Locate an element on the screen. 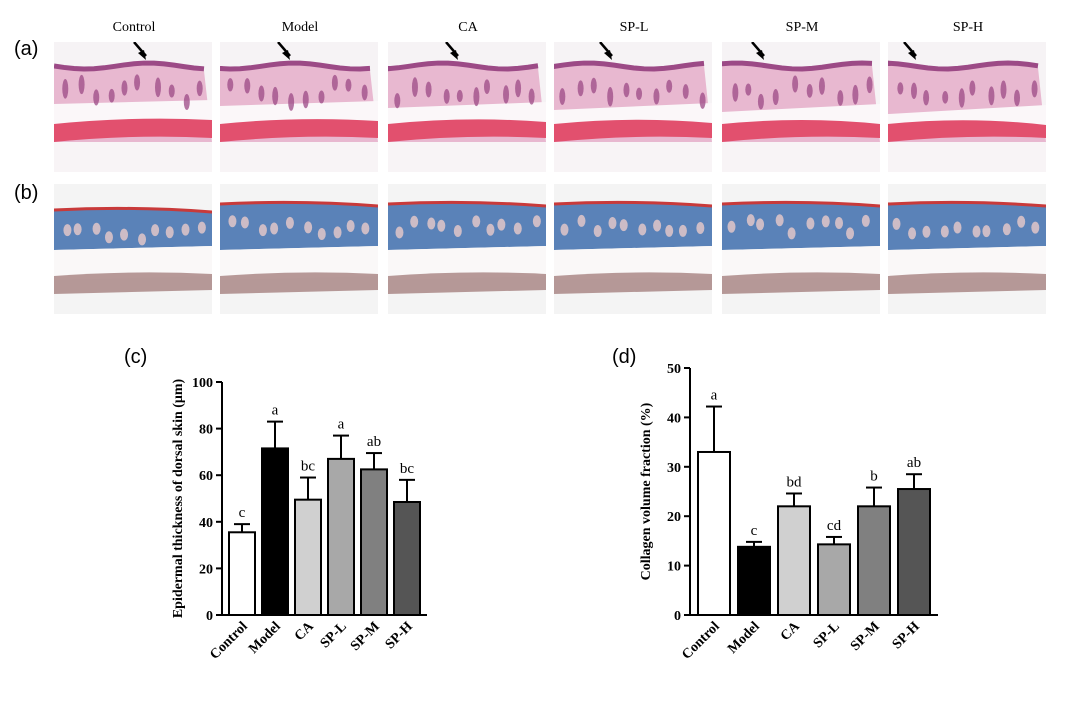 The width and height of the screenshot is (1080, 707). y-tick-label: 80 is located at coordinates (206, 430).